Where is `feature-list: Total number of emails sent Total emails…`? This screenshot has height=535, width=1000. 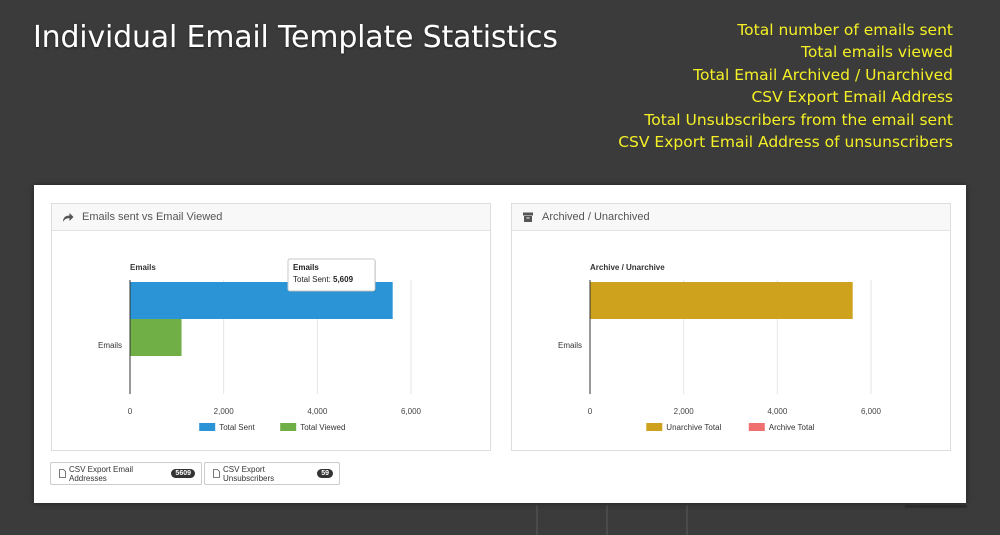 feature-list: Total number of emails sent Total emails… is located at coordinates (785, 86).